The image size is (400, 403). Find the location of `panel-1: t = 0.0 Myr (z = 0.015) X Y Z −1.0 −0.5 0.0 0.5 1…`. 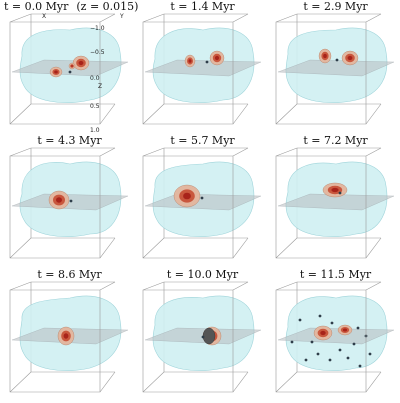

panel-1: t = 0.0 Myr (z = 0.015) X Y Z −1.0 −0.5 0.0 0.5 1… is located at coordinates (71, 67).